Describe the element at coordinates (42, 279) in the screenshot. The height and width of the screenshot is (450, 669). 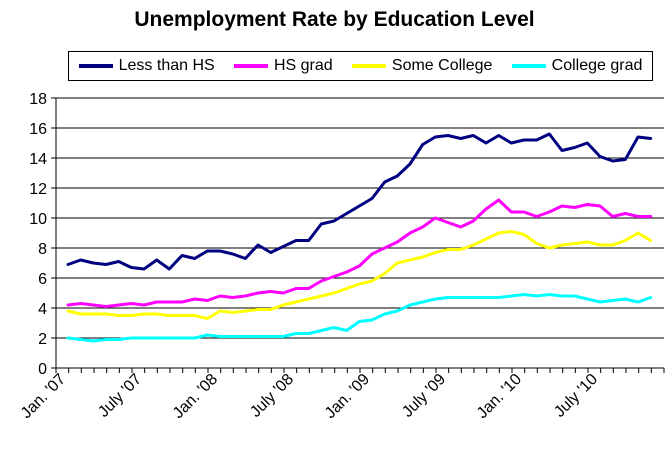
I see `y-tick-label: 6` at that location.